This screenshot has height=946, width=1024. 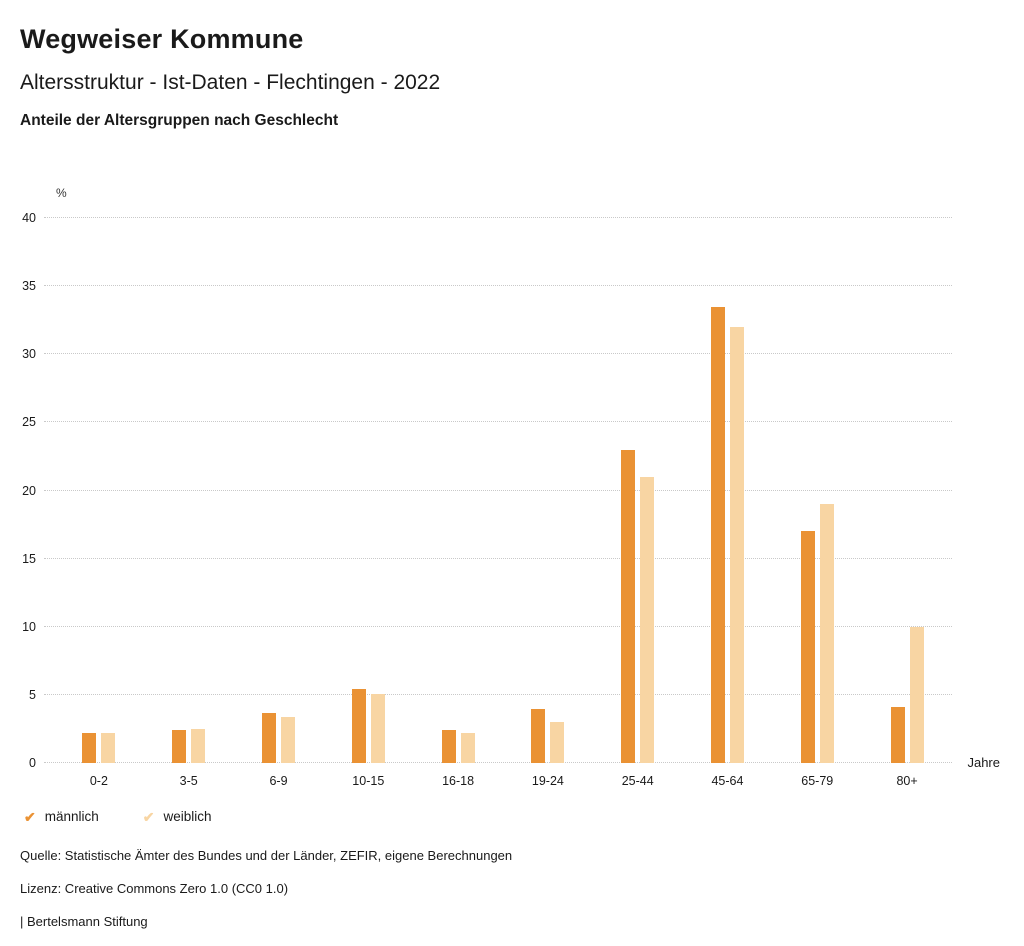 I want to click on bar-group-0-2: 0-2, so click(x=99, y=503).